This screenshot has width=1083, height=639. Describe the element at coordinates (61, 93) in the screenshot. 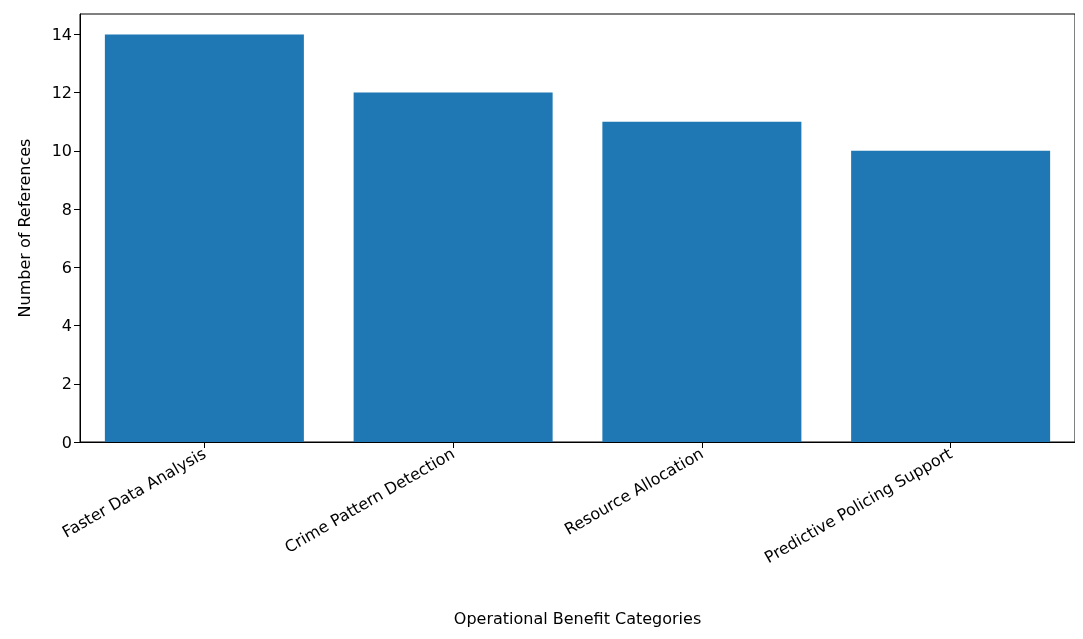

I see `y-tick-label: 12` at that location.